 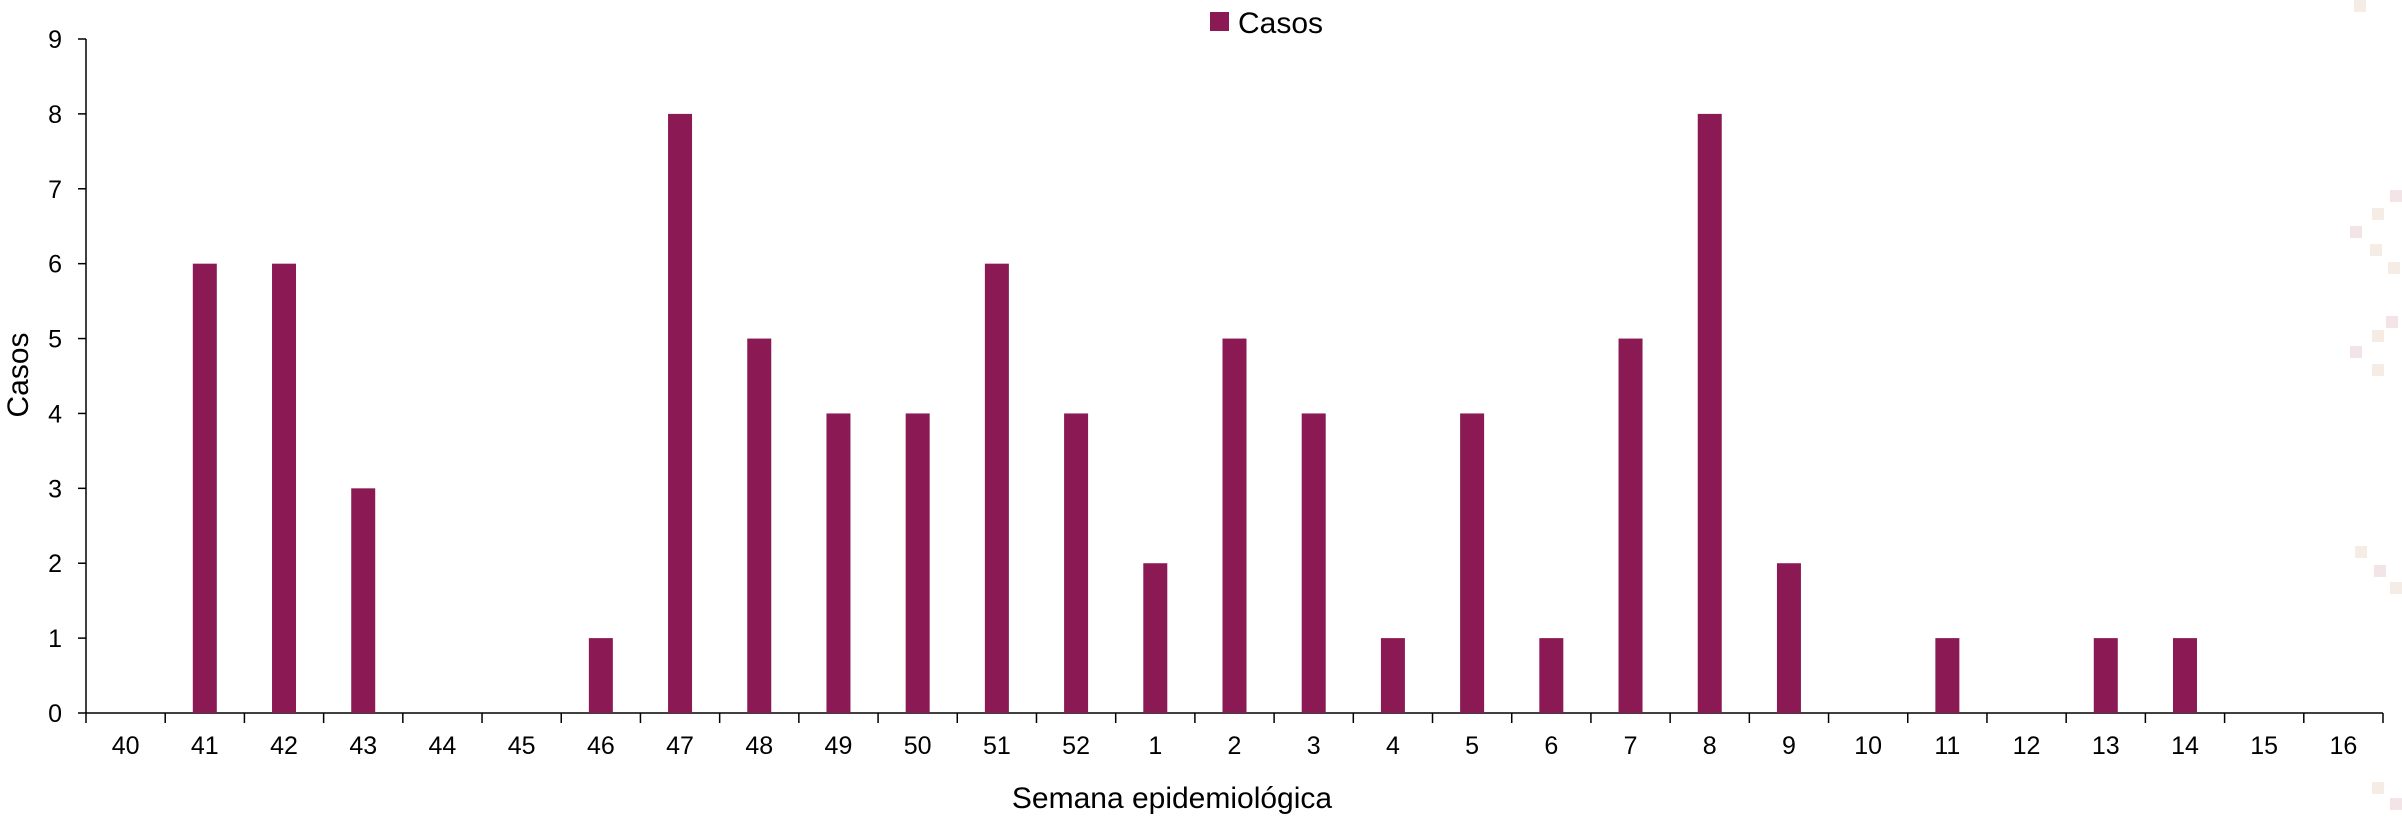 What do you see at coordinates (55, 714) in the screenshot?
I see `y-tick-label: 0` at bounding box center [55, 714].